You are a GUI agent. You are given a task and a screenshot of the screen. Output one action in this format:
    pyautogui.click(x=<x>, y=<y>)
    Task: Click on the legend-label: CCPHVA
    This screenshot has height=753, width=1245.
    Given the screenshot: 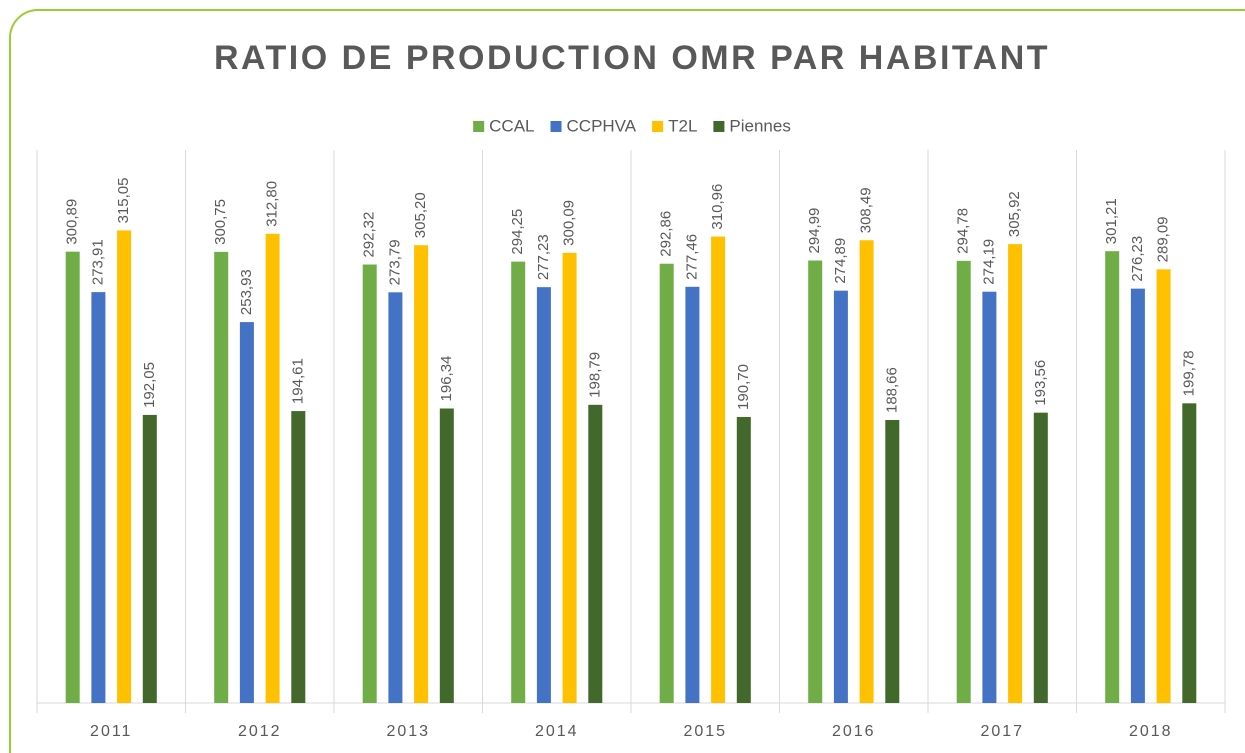 What is the action you would take?
    pyautogui.click(x=602, y=125)
    